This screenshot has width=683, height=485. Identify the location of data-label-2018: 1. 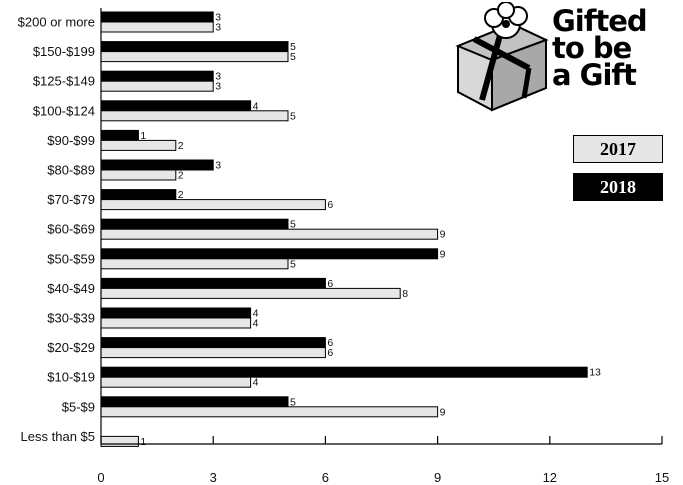
(143, 136).